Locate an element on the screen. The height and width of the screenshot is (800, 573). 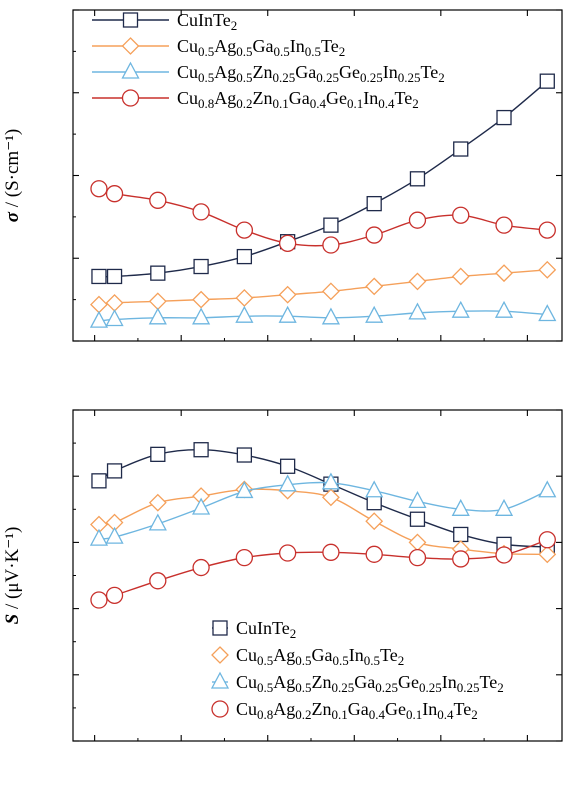
legend-item: Cu0.8Ag0.2Zn0.1Ga0.4Ge0.1In0.4Te2 is located at coordinates (344, 710).